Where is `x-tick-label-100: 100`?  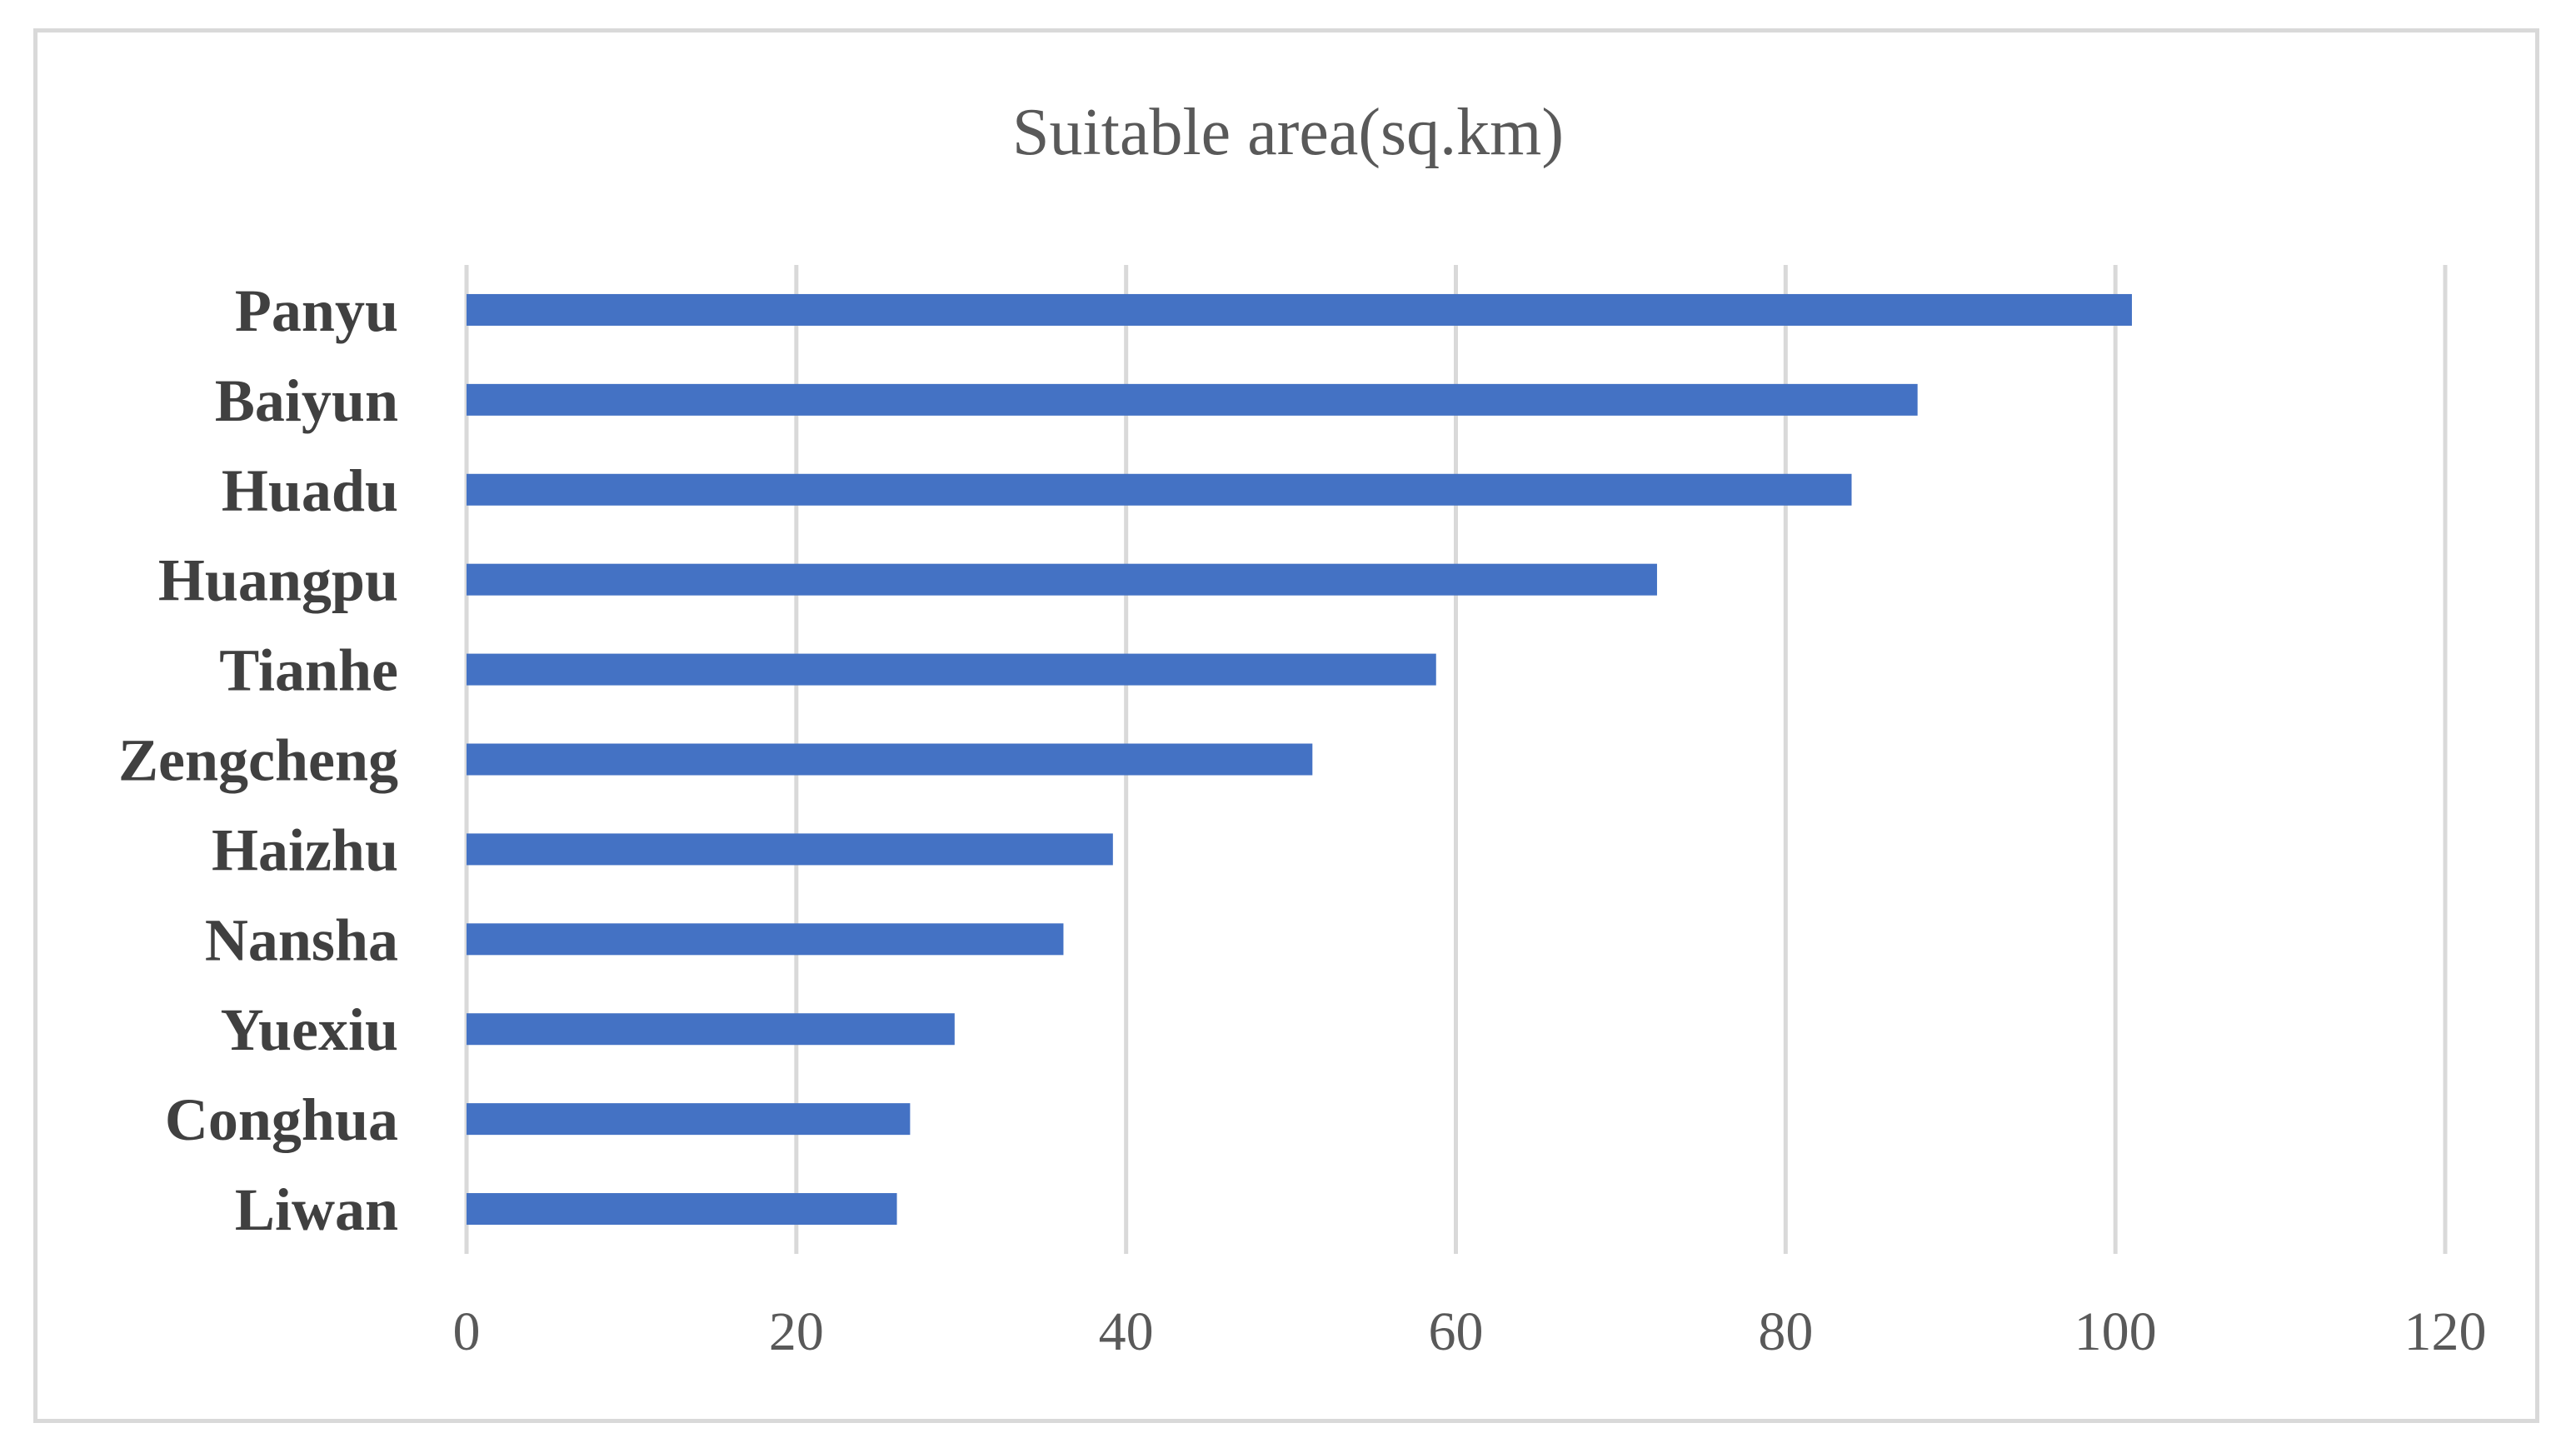
x-tick-label-100: 100 is located at coordinates (2115, 1331).